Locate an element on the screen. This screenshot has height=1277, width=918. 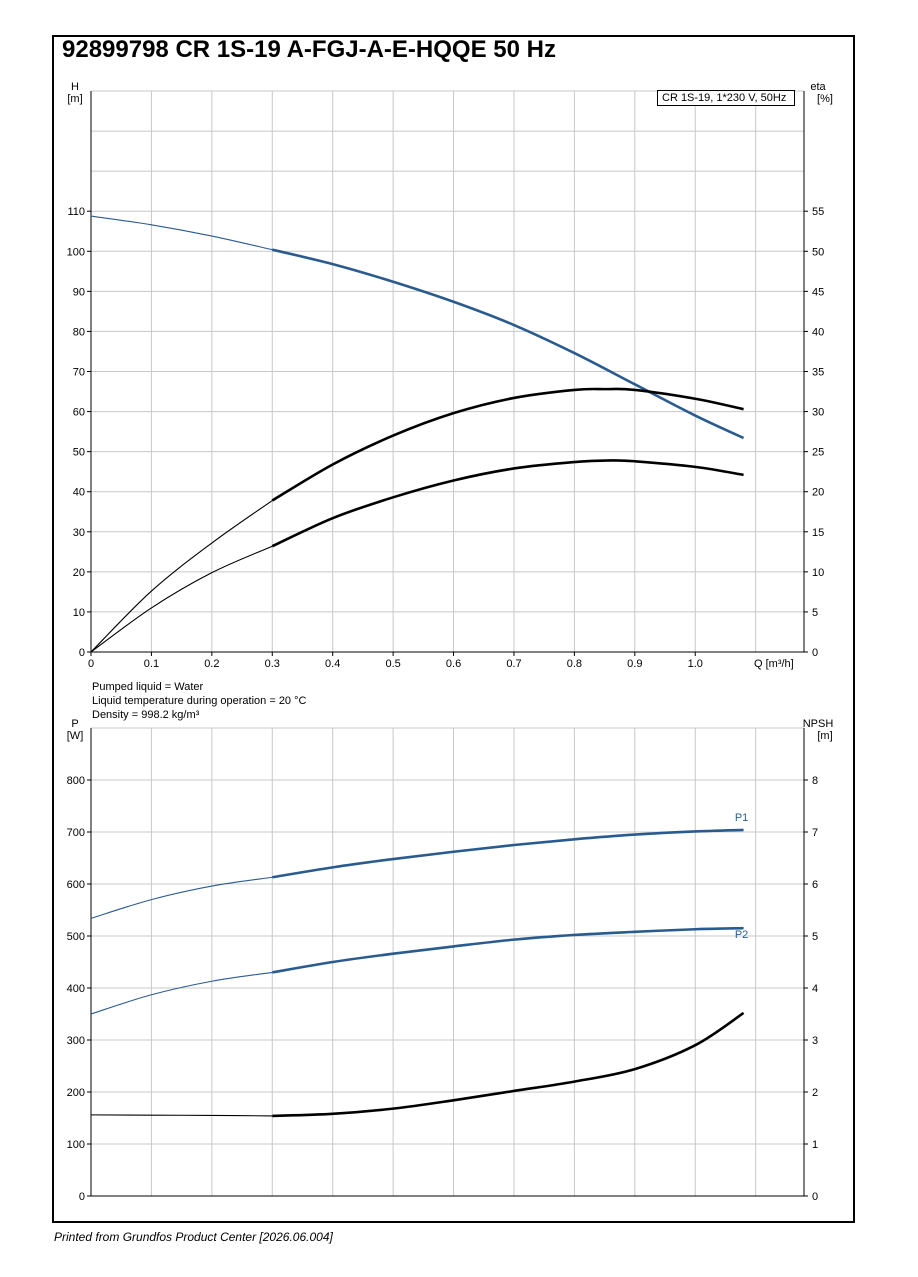
p1-left-tick-label: 60 is located at coordinates (79, 413).